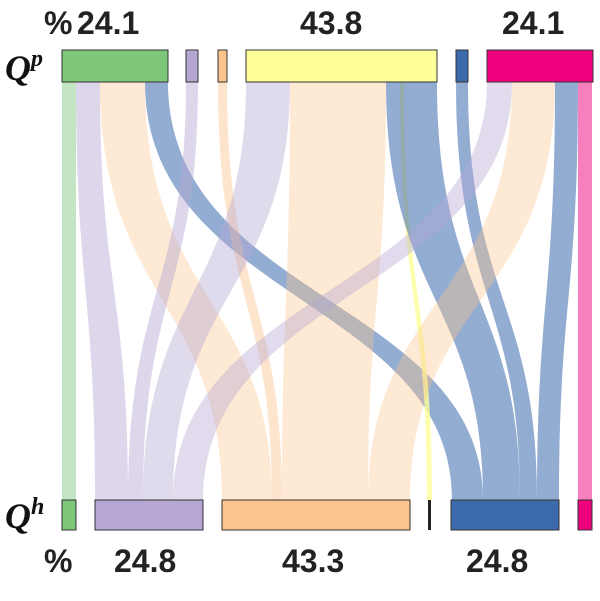 The image size is (600, 601). Describe the element at coordinates (497, 561) in the screenshot. I see `bottom-value-right: 24.8` at that location.